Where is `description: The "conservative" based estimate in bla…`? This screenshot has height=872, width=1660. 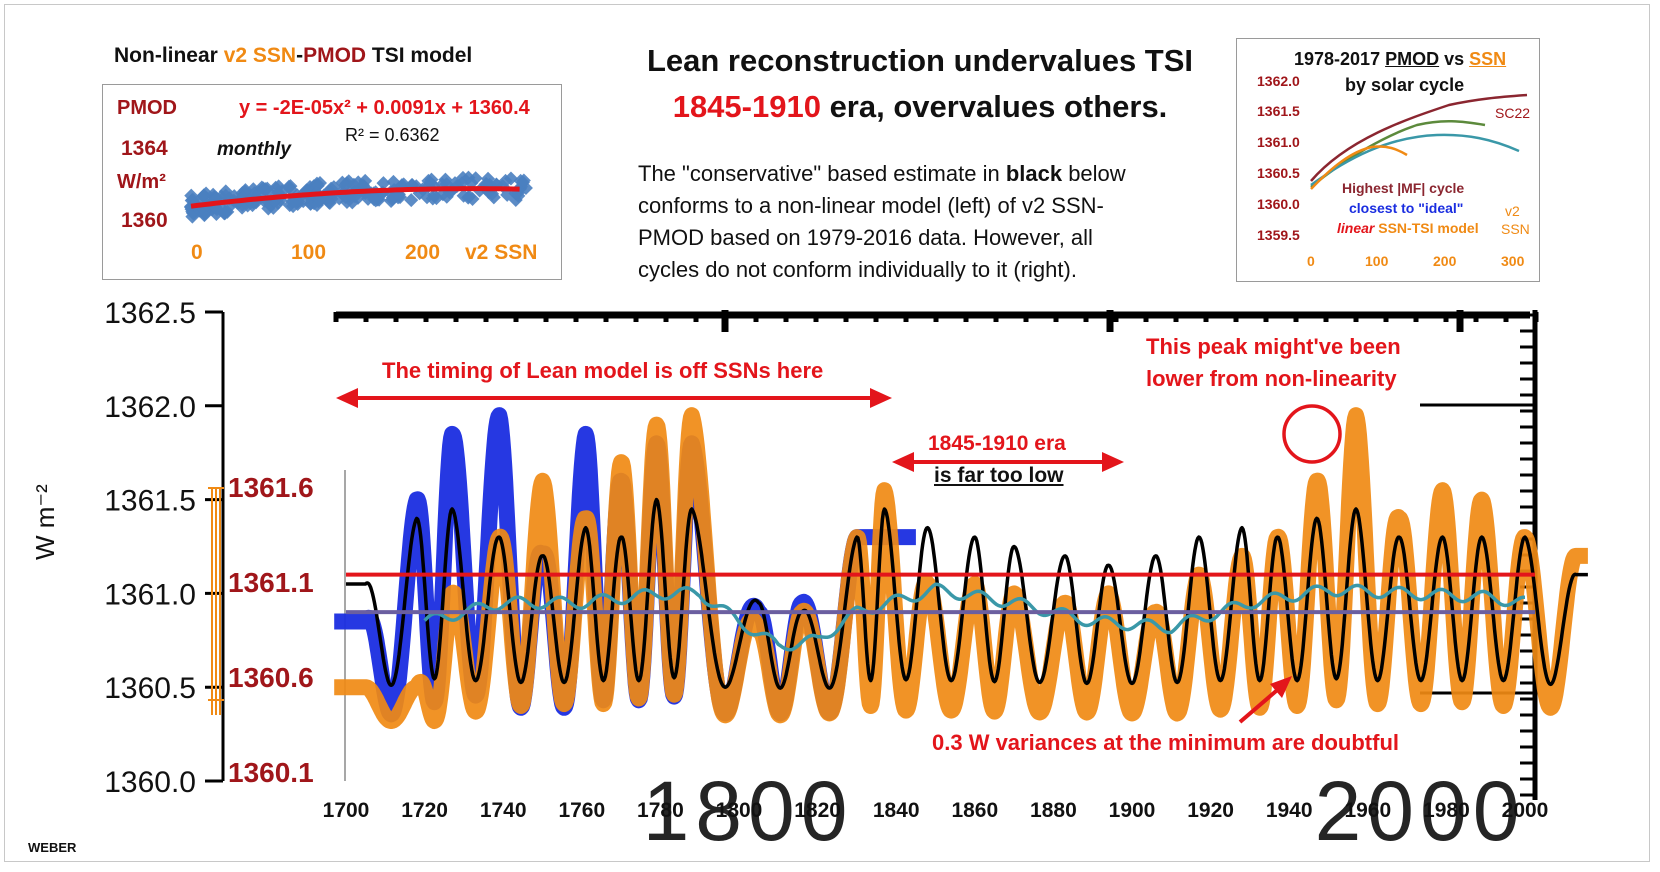
description: The "conservative" based estimate in bla… is located at coordinates (918, 222).